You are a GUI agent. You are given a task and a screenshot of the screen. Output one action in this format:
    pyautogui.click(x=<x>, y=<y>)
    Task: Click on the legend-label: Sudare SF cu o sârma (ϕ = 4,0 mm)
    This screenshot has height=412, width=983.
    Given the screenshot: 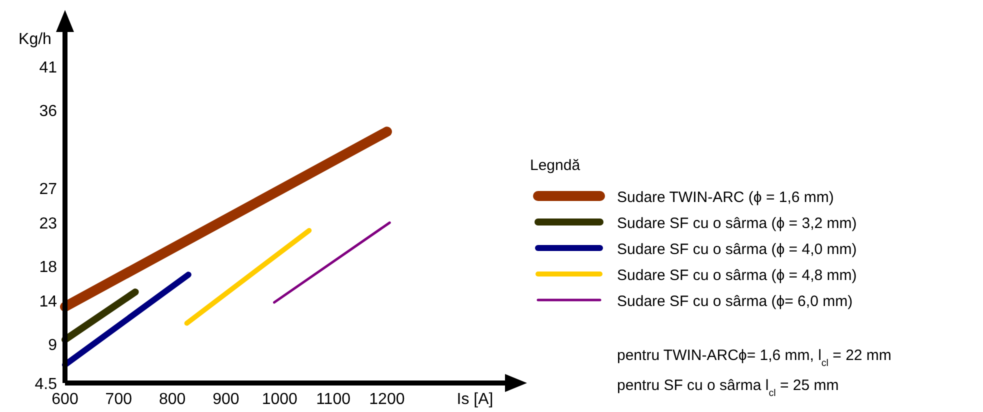 What is the action you would take?
    pyautogui.click(x=737, y=249)
    